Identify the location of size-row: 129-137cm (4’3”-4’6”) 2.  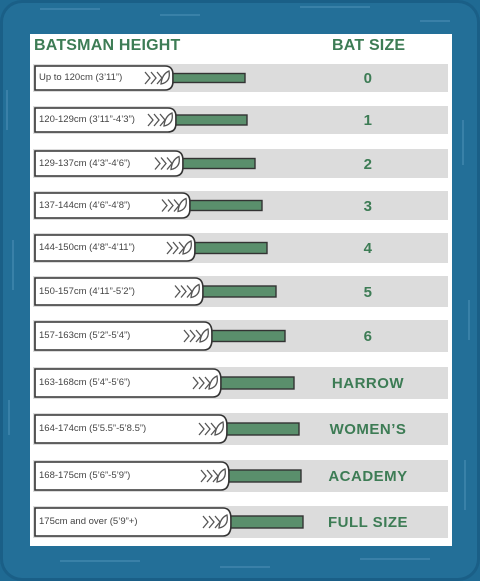
(240, 163).